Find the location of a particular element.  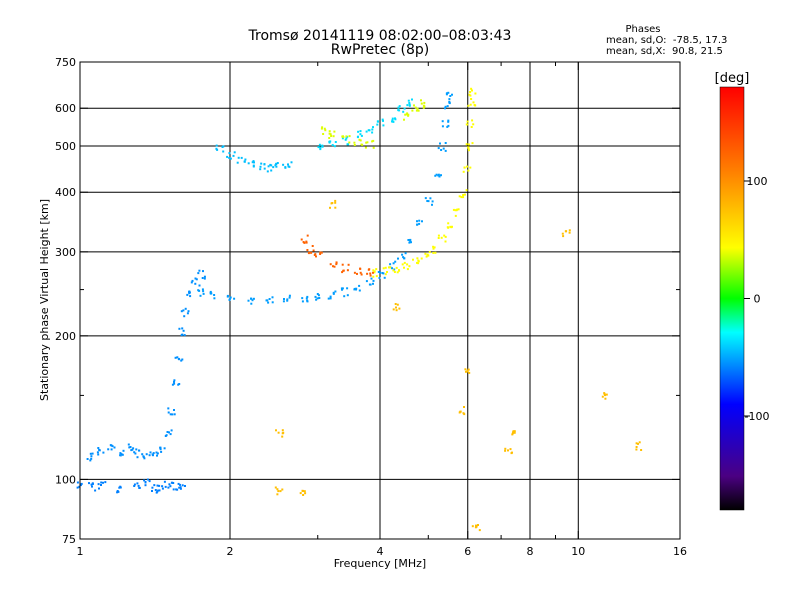

series-f-layer-x-mode is located at coordinates (424, 182).